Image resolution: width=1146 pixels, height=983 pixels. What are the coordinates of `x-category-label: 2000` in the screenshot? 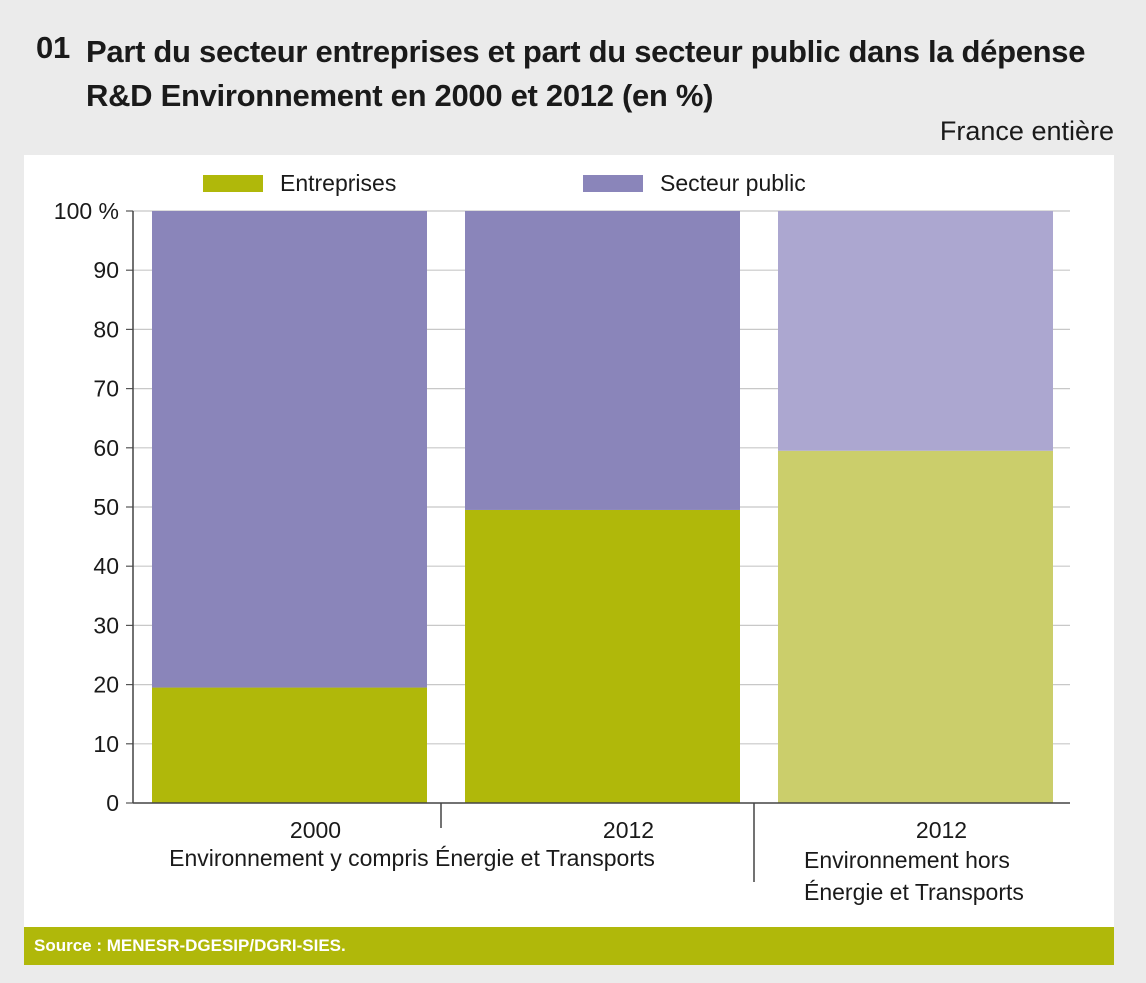 It's located at (315, 830).